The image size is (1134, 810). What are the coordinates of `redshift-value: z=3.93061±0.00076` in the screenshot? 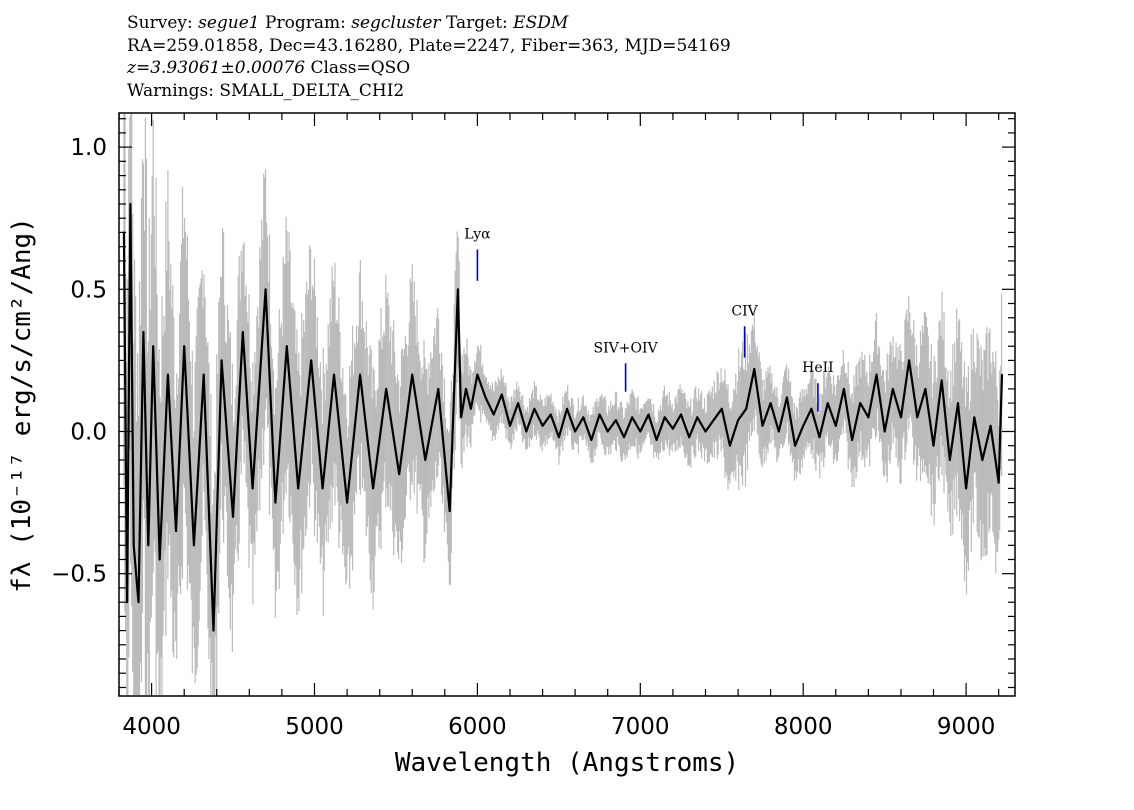 It's located at (216, 68).